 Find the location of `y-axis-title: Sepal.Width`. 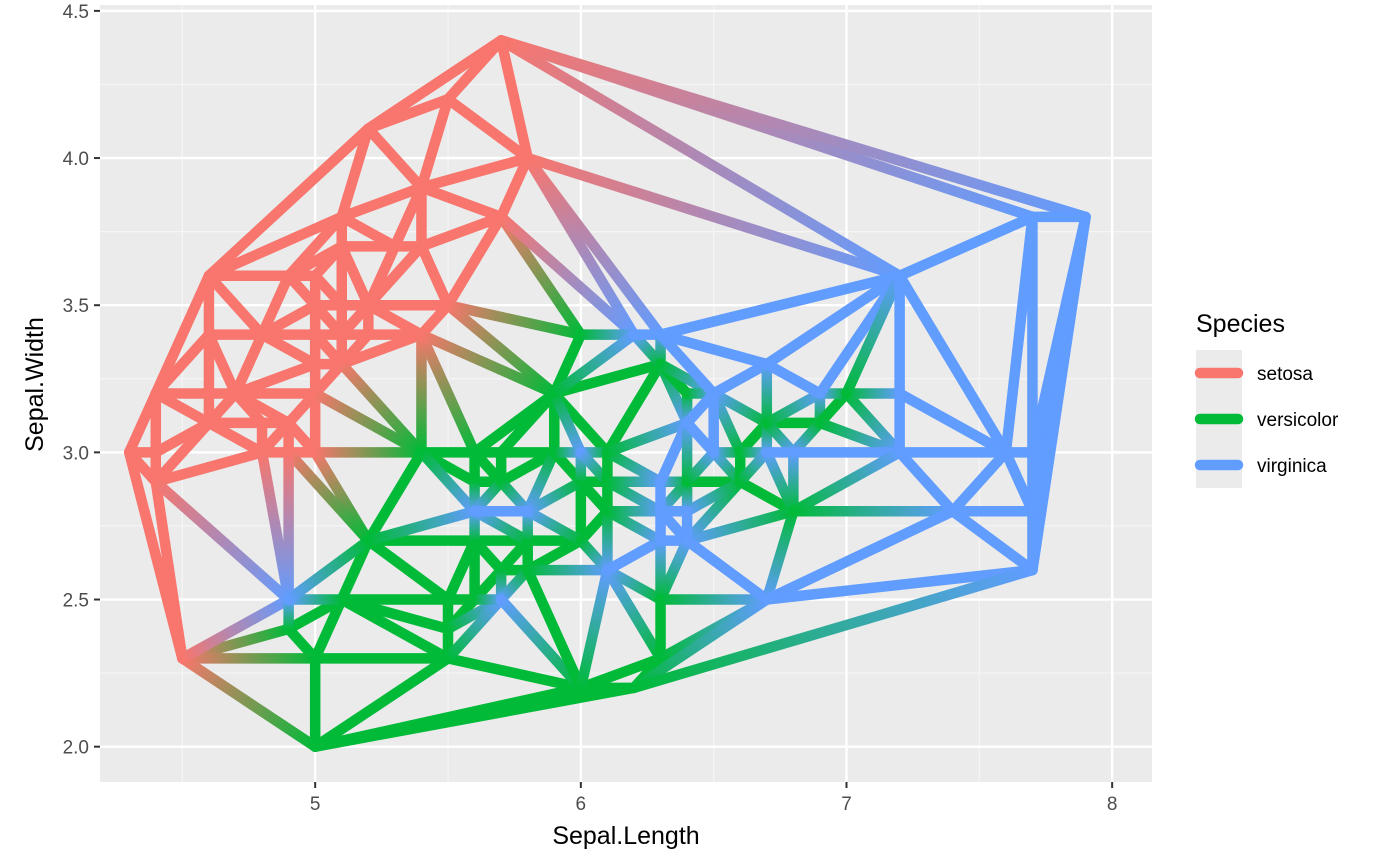

y-axis-title: Sepal.Width is located at coordinates (35, 384).